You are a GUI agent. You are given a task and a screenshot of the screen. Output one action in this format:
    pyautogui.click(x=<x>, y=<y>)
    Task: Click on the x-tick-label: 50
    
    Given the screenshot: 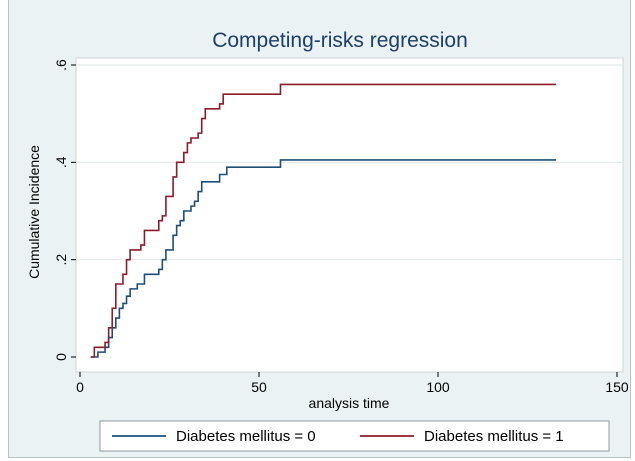 What is the action you would take?
    pyautogui.click(x=259, y=387)
    